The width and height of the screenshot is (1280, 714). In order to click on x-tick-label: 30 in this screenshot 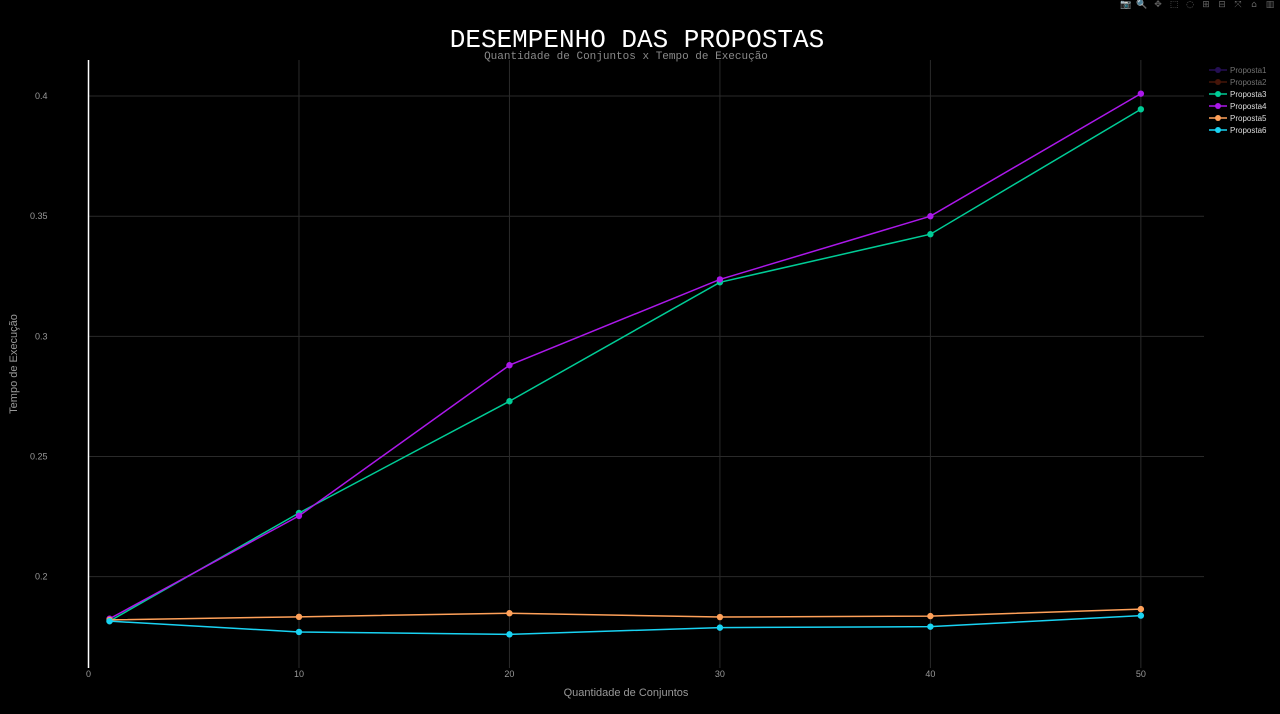, I will do `click(720, 674)`.